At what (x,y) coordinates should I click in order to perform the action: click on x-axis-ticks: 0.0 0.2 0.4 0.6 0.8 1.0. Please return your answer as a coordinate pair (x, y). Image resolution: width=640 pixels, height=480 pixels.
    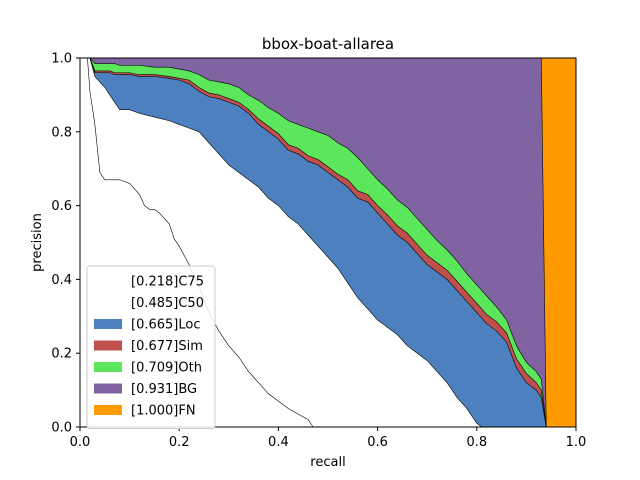
    Looking at the image, I should click on (328, 438).